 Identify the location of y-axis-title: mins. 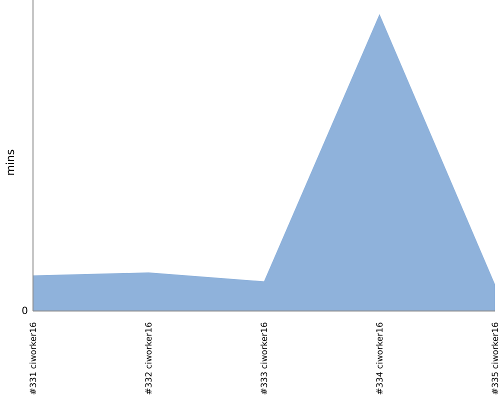
(10, 162).